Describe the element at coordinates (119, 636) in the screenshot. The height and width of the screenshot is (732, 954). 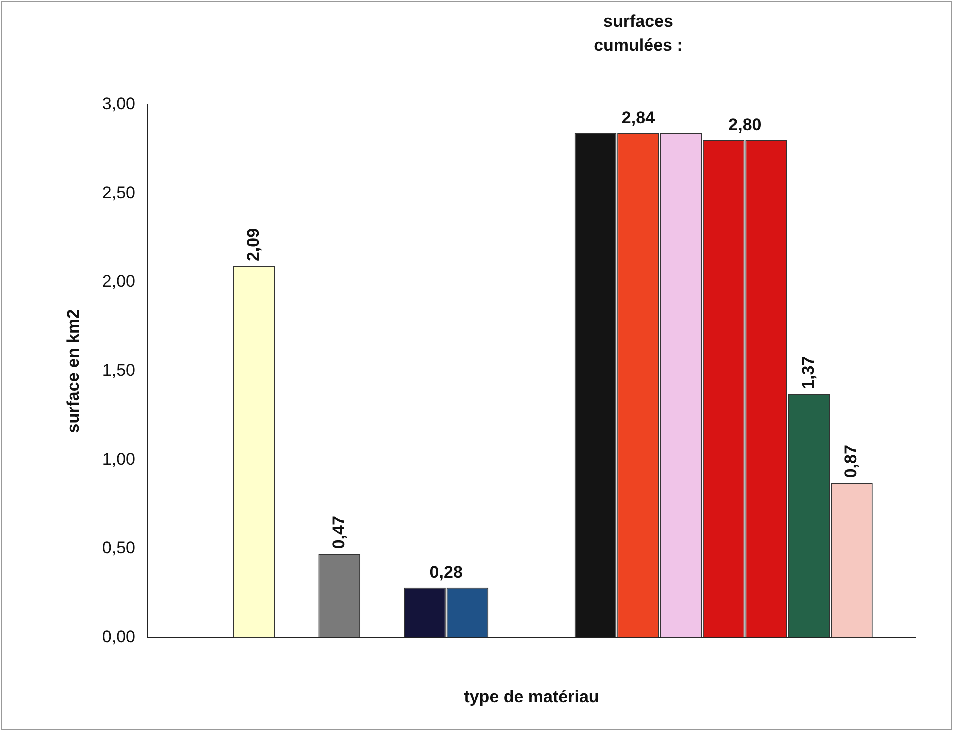
I see `y-tick-label: 0,00` at that location.